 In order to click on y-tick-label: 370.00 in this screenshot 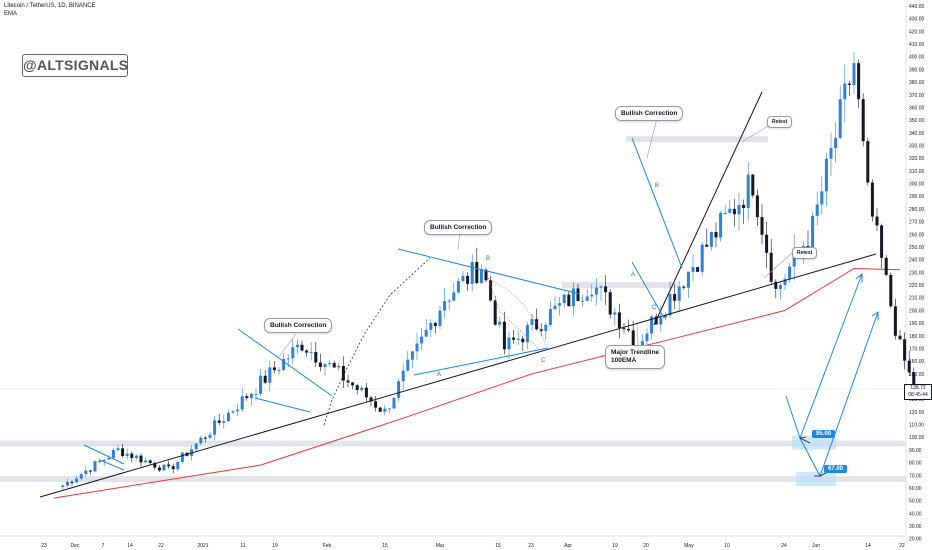, I will do `click(917, 96)`.